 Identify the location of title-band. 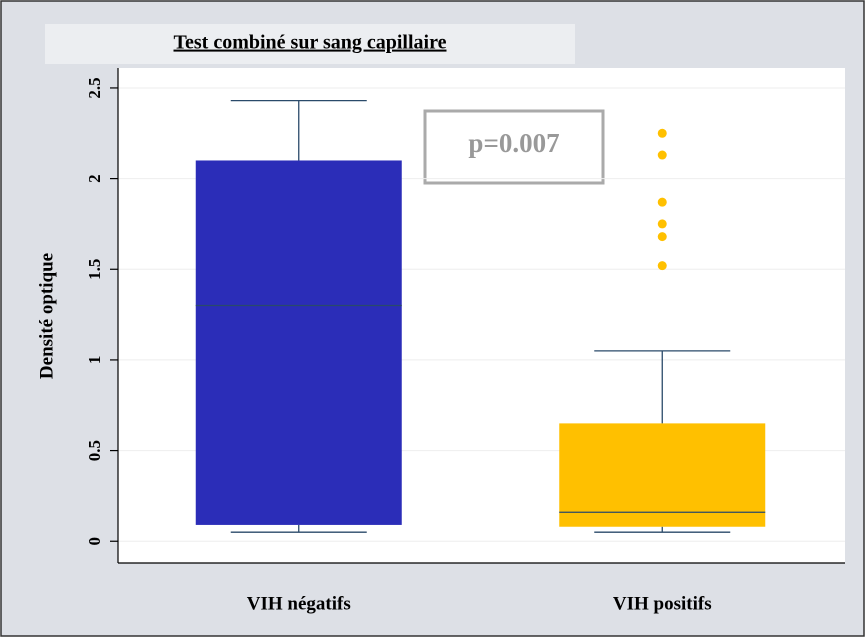
(310, 44).